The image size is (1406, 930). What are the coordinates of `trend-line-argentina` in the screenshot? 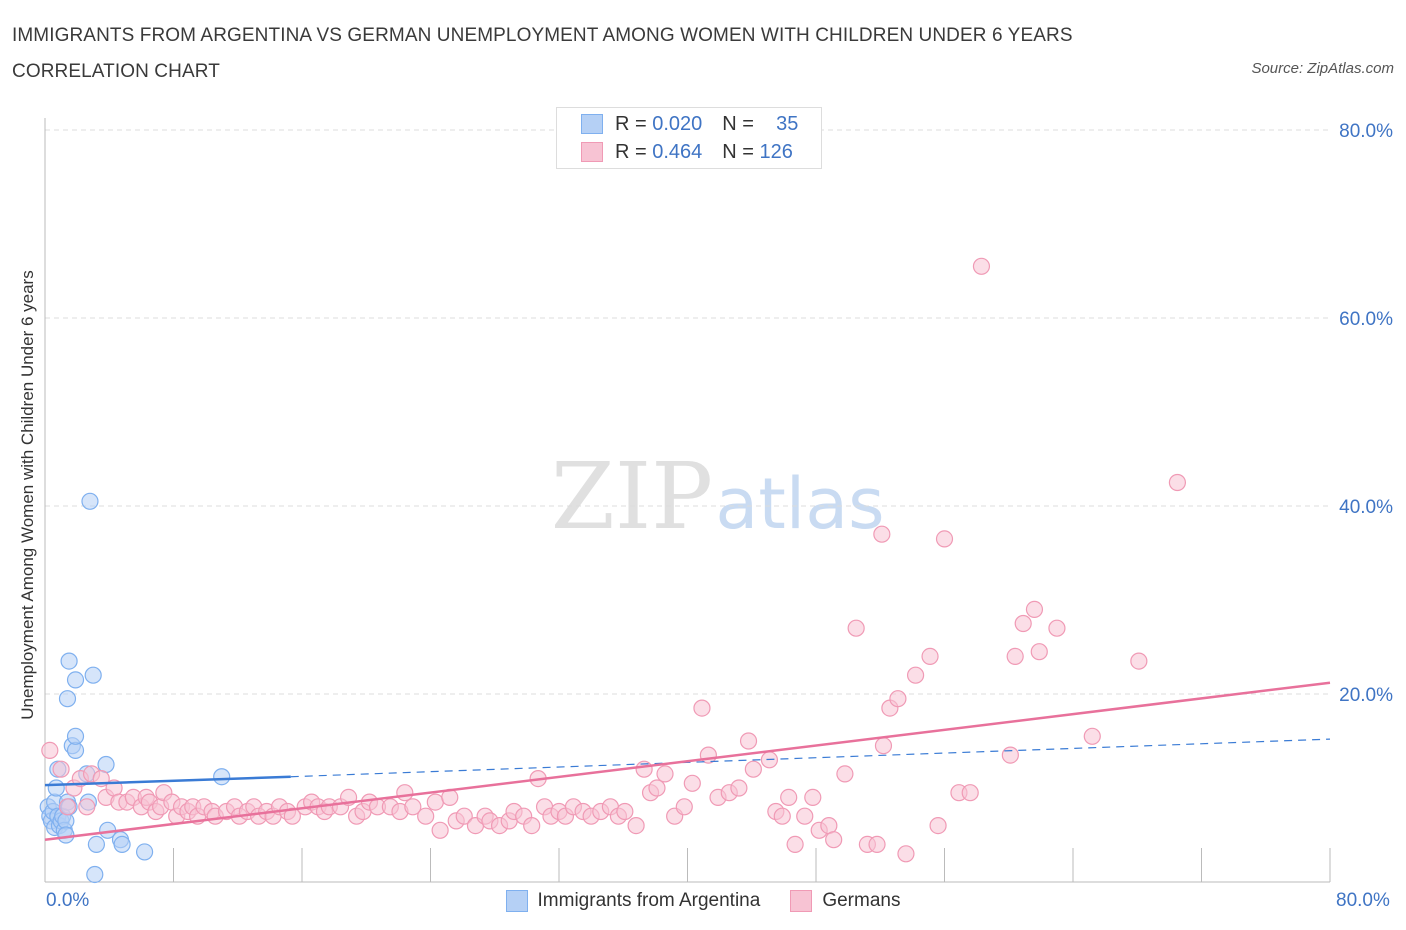 It's located at (167, 781).